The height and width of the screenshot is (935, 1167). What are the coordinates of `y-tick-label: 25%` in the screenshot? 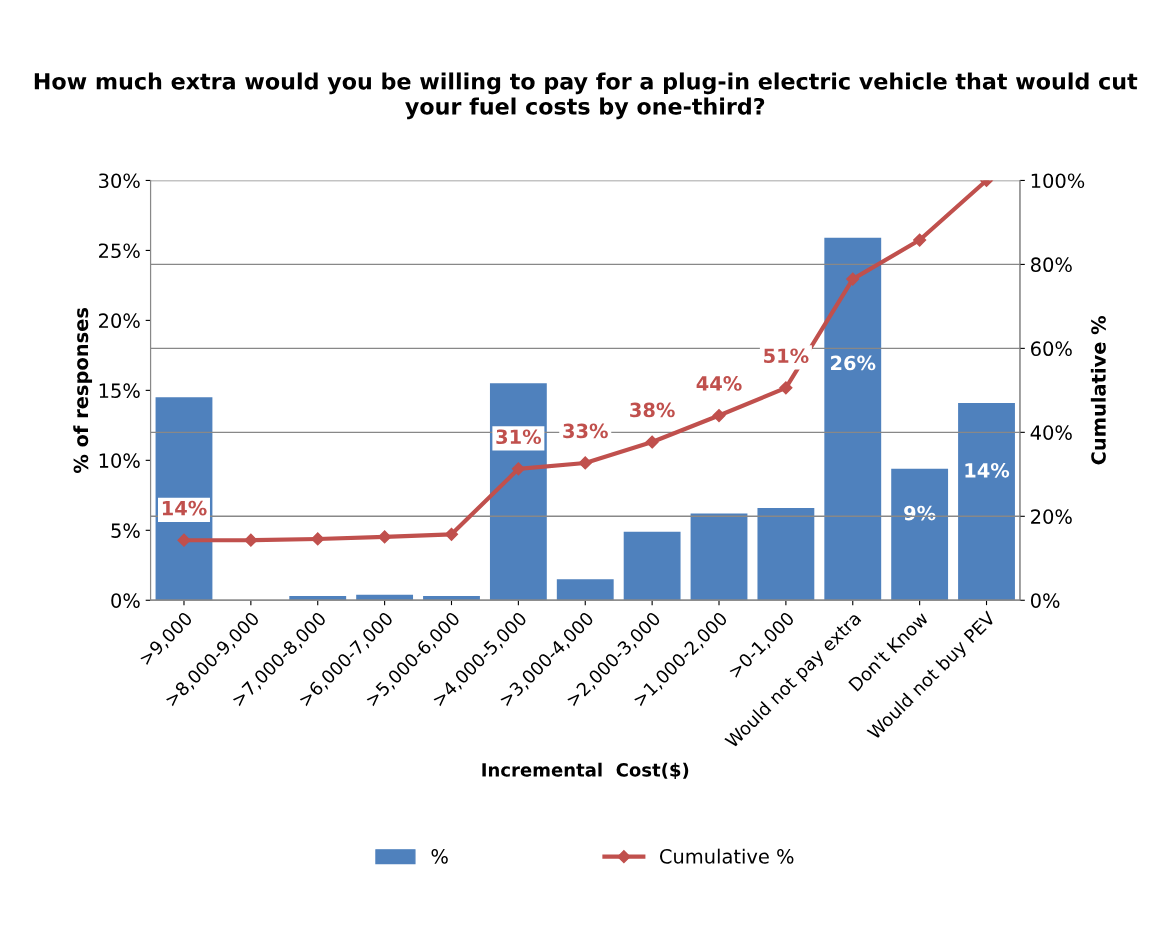 It's located at (119, 251).